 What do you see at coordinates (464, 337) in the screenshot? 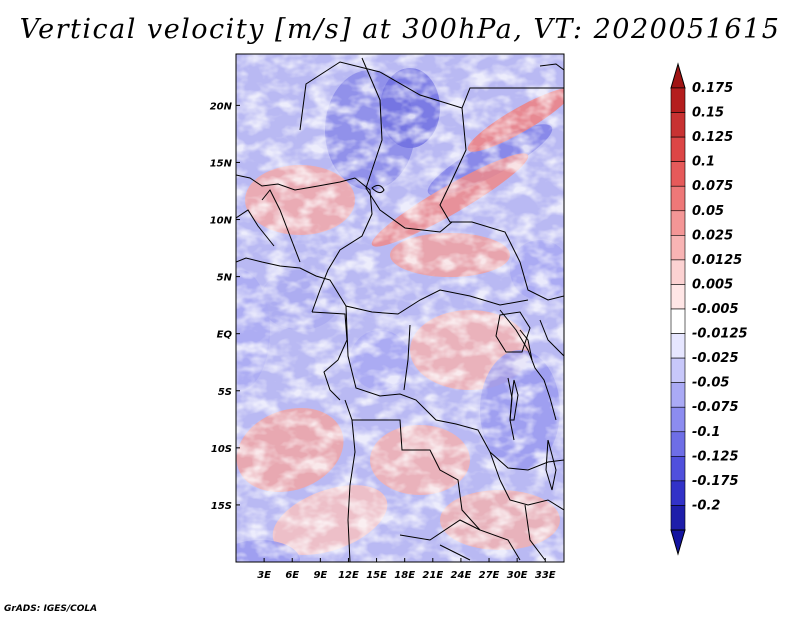
I see `lakes` at bounding box center [464, 337].